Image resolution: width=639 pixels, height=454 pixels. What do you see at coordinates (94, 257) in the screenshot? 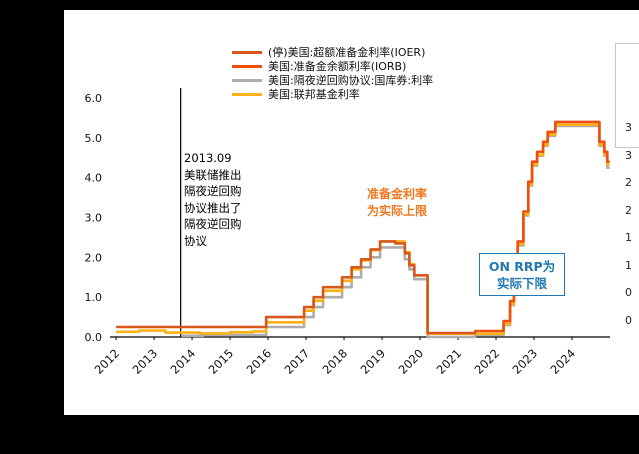
I see `y-axis-tick-label: 2.0` at bounding box center [94, 257].